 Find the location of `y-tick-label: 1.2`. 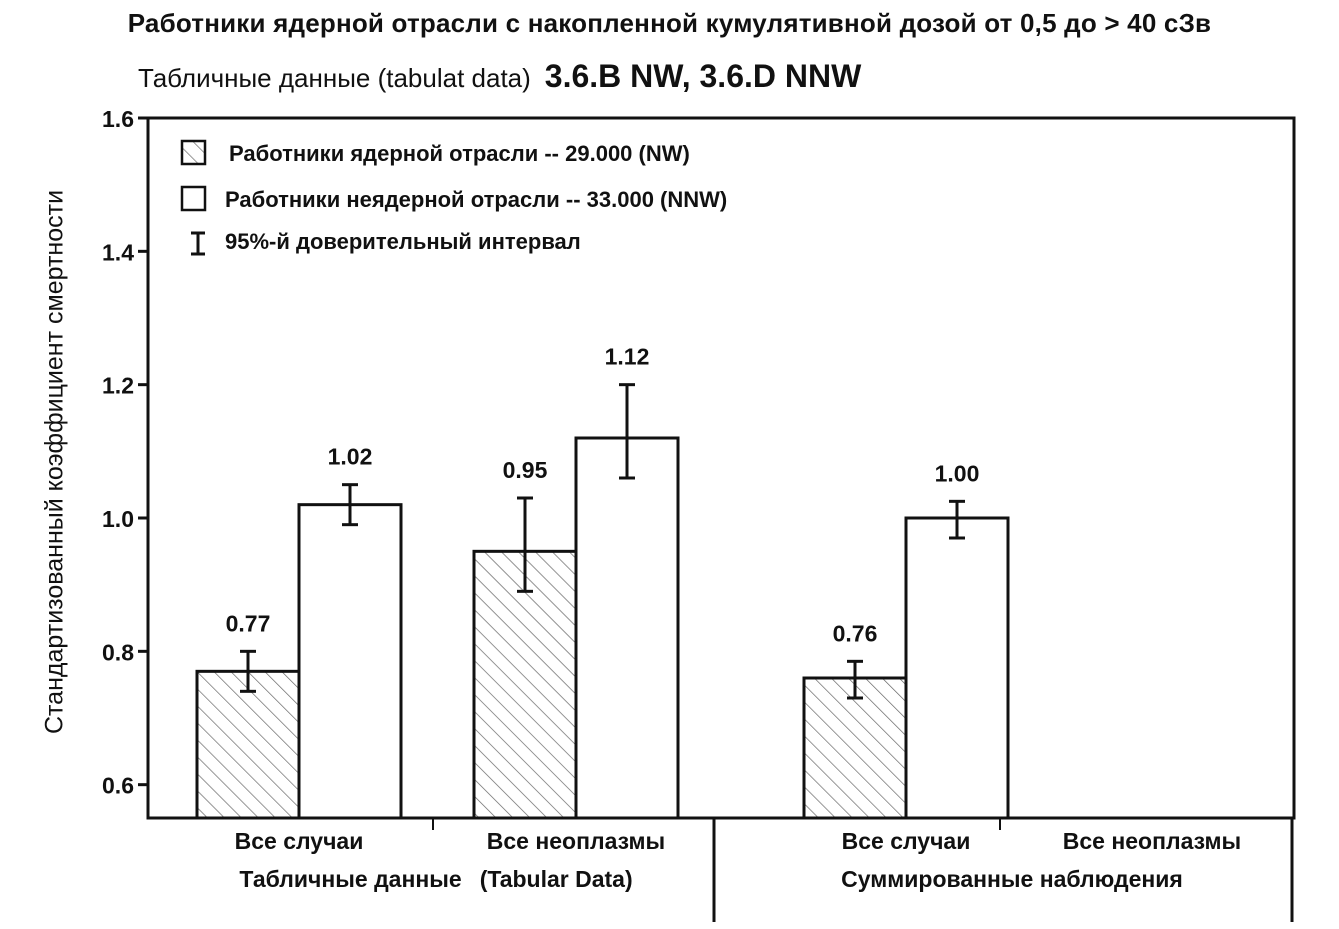

y-tick-label: 1.2 is located at coordinates (118, 386).